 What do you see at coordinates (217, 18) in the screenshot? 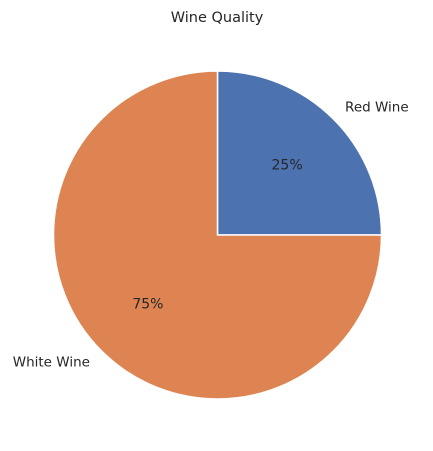
I see `chart-title: Wine Quality` at bounding box center [217, 18].